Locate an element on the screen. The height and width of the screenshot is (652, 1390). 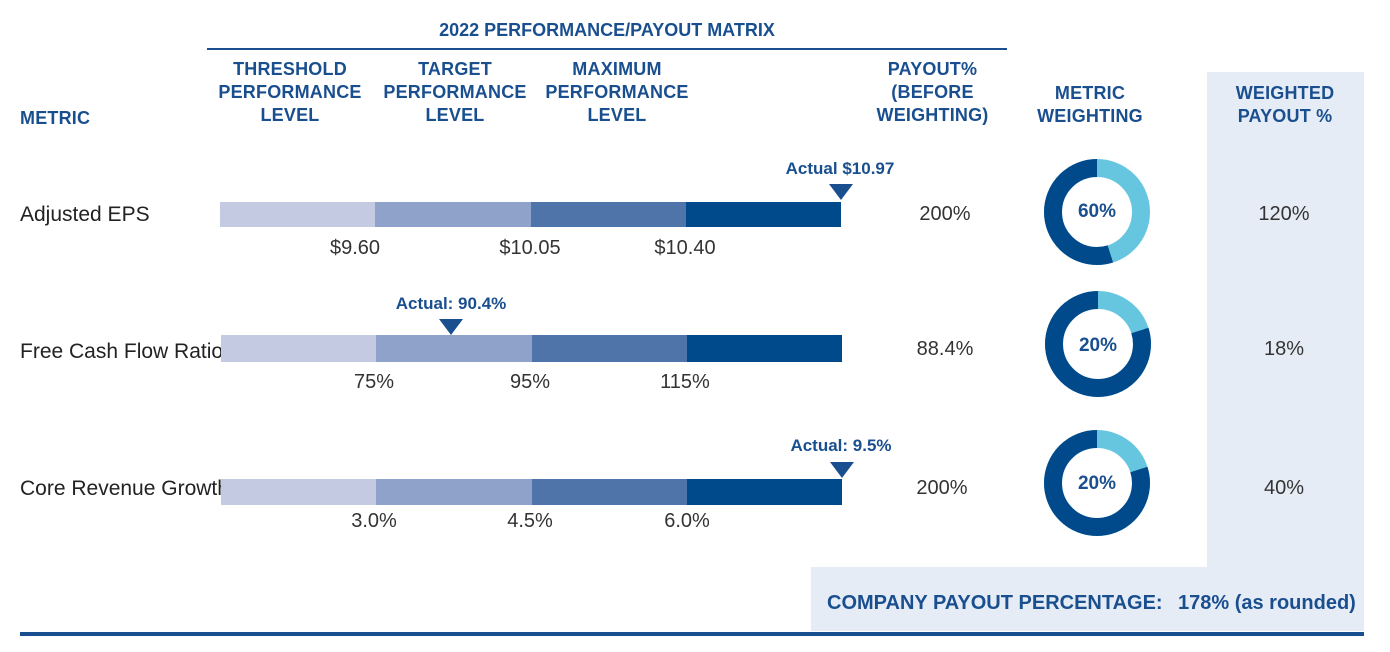
weighting-label: 60% is located at coordinates (1097, 211).